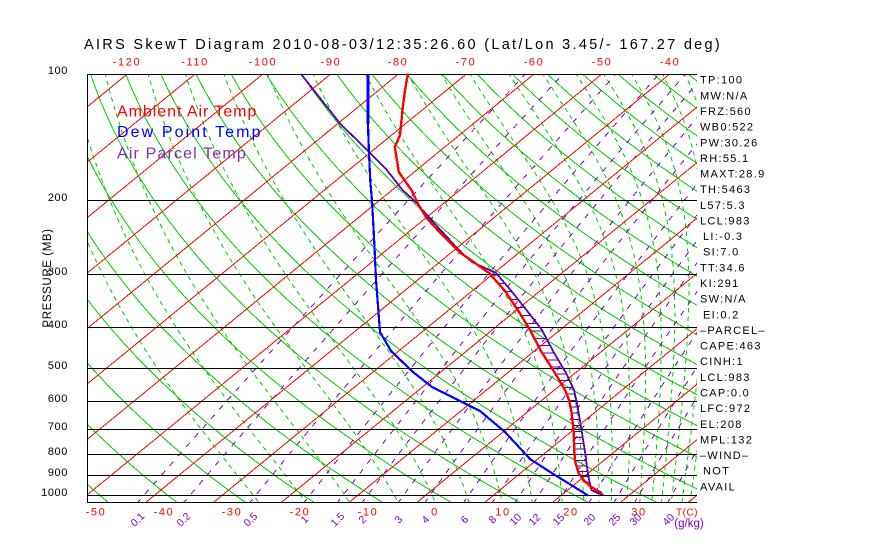 The width and height of the screenshot is (870, 560). What do you see at coordinates (721, 253) in the screenshot?
I see `svg-text: SI:7.0` at bounding box center [721, 253].